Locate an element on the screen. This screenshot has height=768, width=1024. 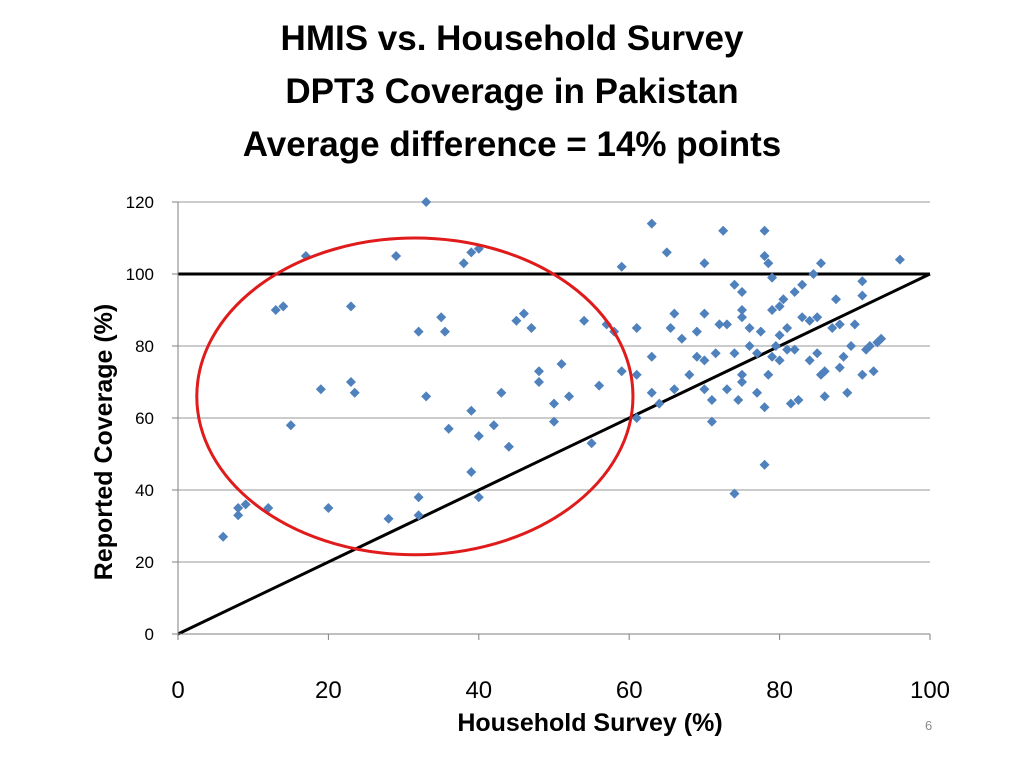
x-tick-label: 80 is located at coordinates (779, 690).